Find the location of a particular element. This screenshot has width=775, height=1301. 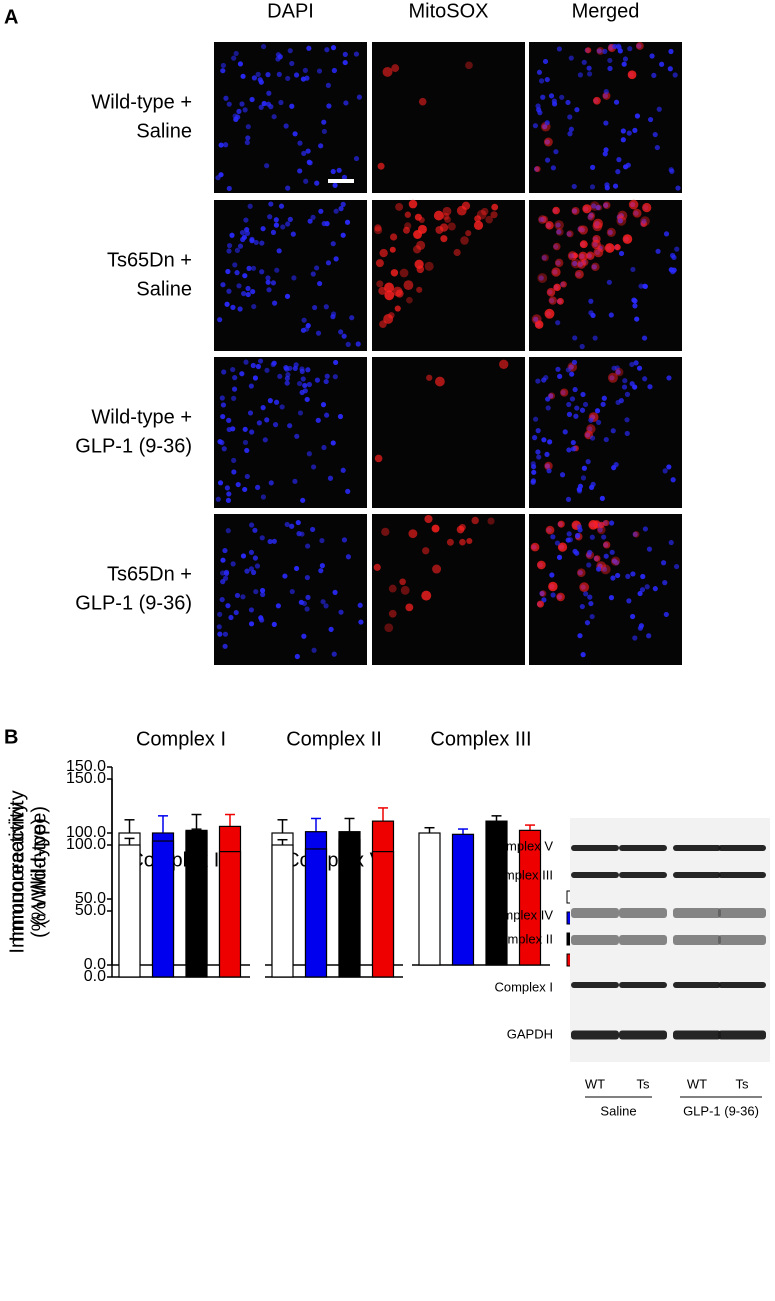

panel-label: A is located at coordinates (11, 17).